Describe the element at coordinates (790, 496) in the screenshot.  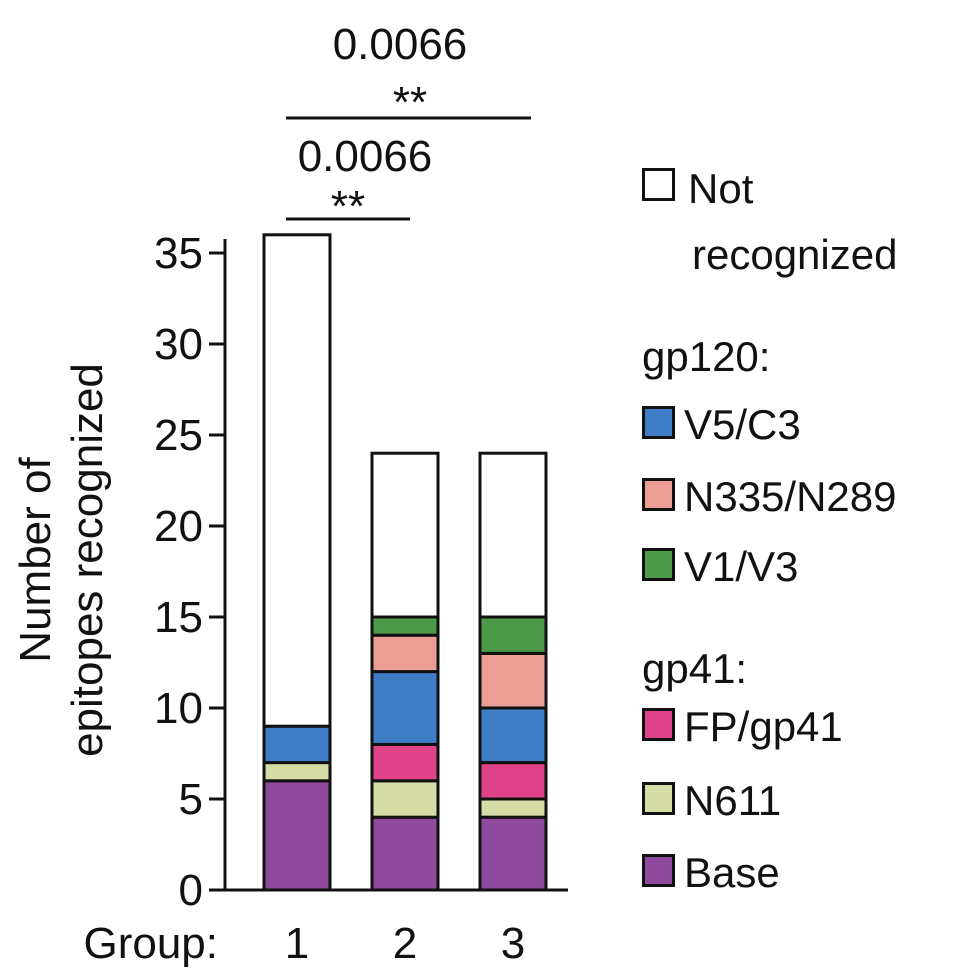
I see `legend-label-n335: N335/N289` at that location.